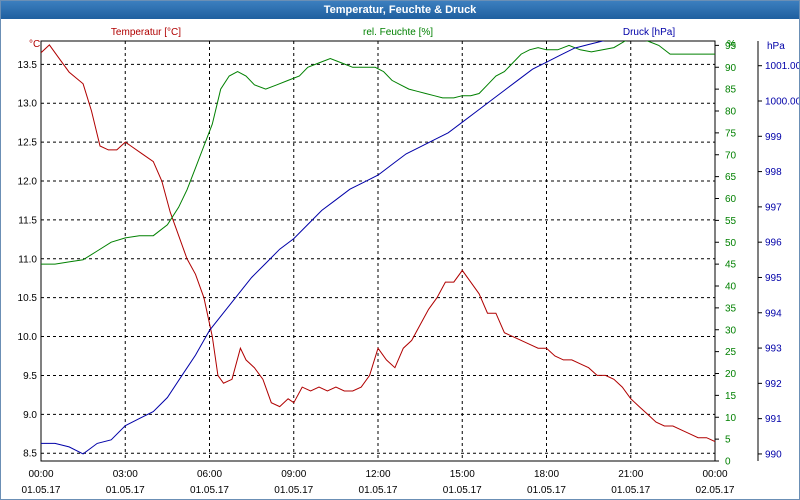 This screenshot has width=800, height=500. I want to click on humidity-tick-label: 20, so click(731, 374).